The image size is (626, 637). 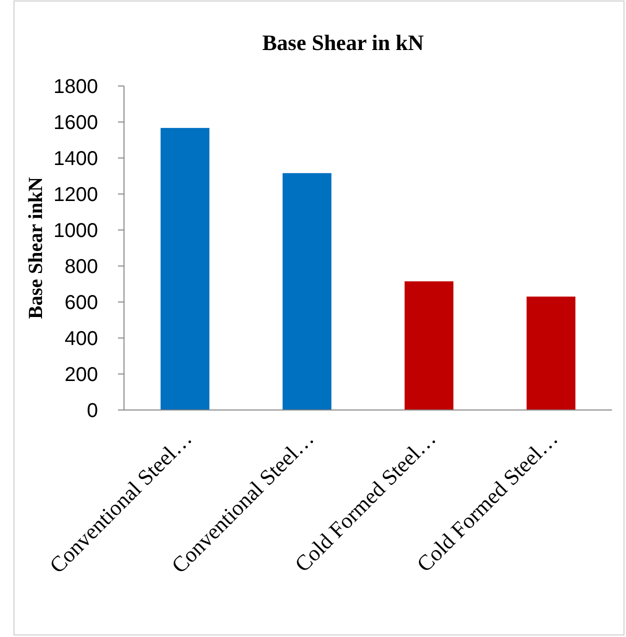 I want to click on chart-title: Base Shear in kN, so click(x=343, y=42).